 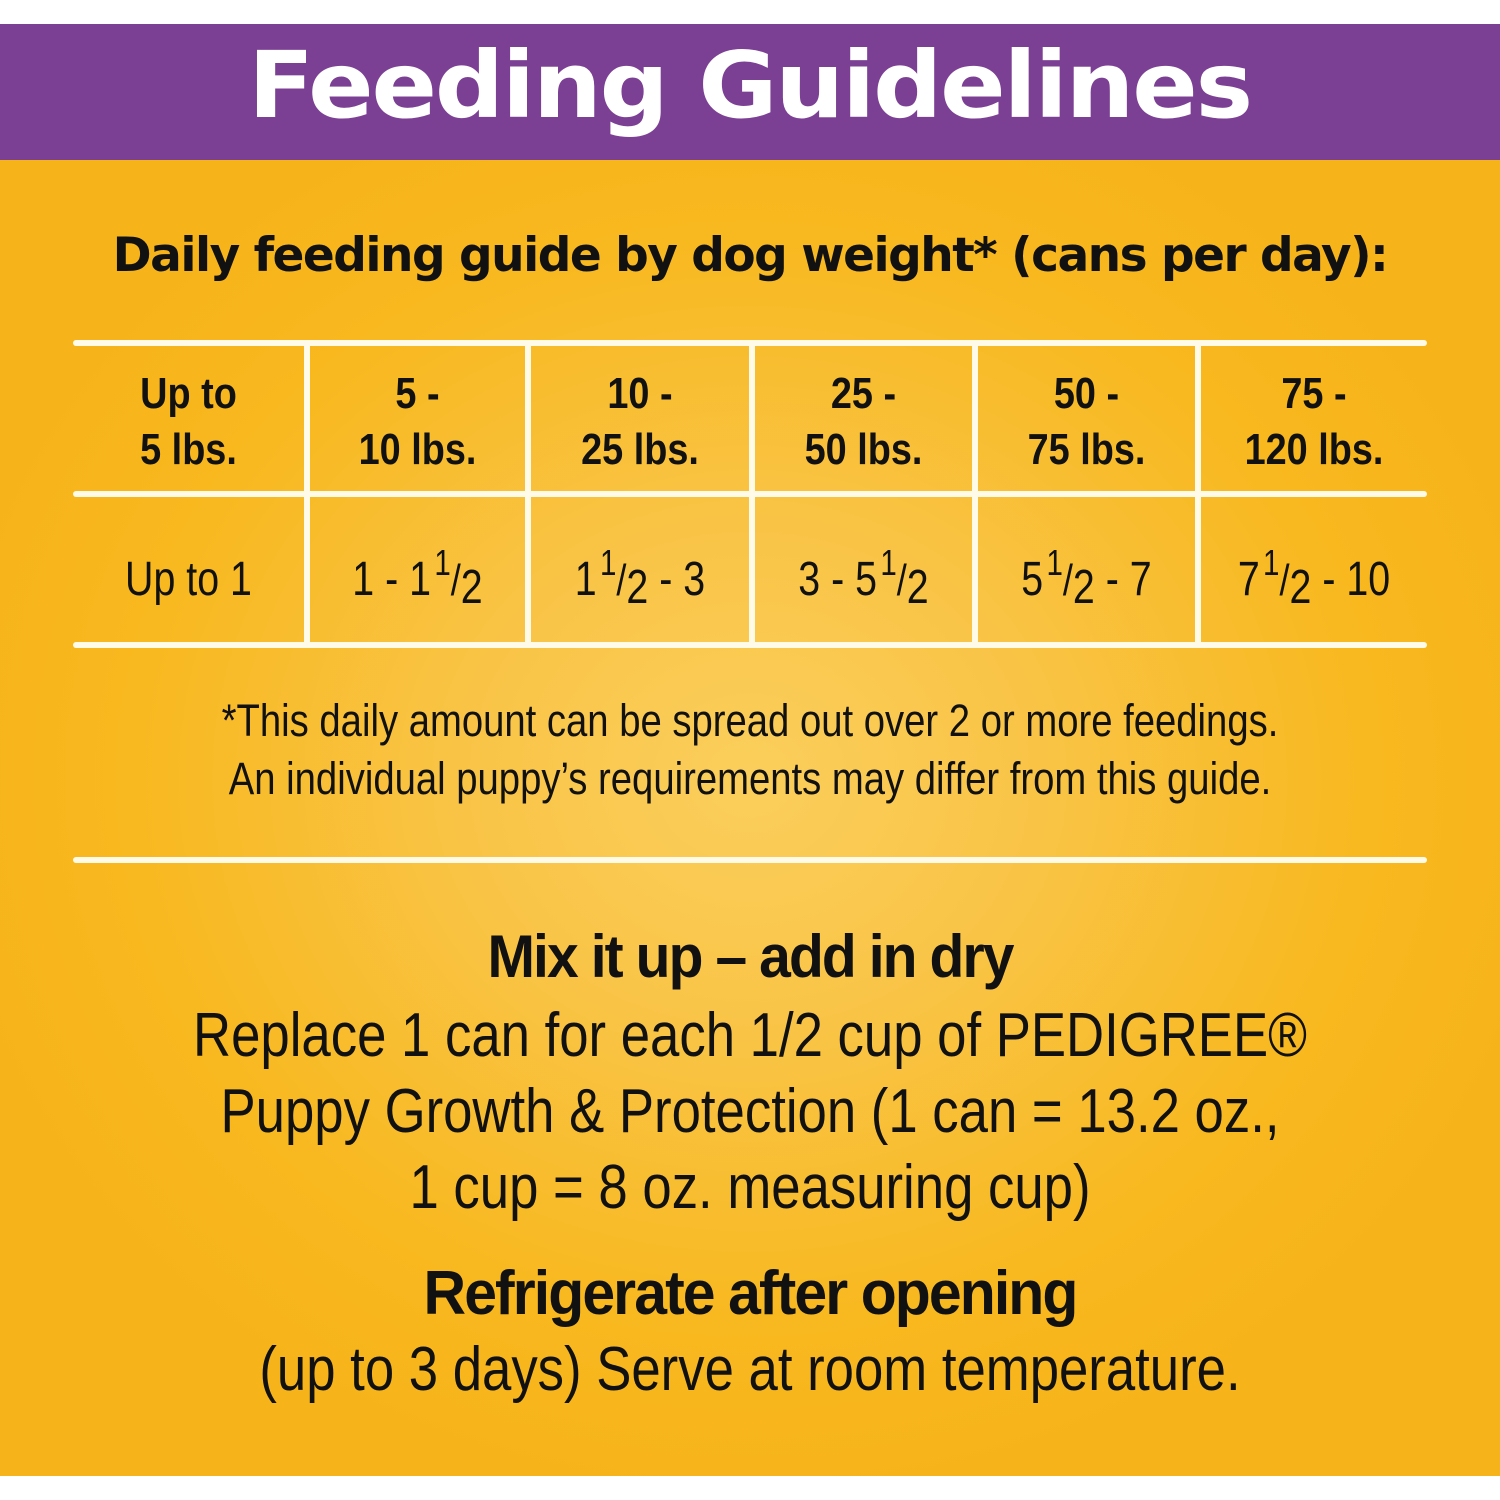 I want to click on cans-value: 1 - 11/2, so click(x=417, y=578).